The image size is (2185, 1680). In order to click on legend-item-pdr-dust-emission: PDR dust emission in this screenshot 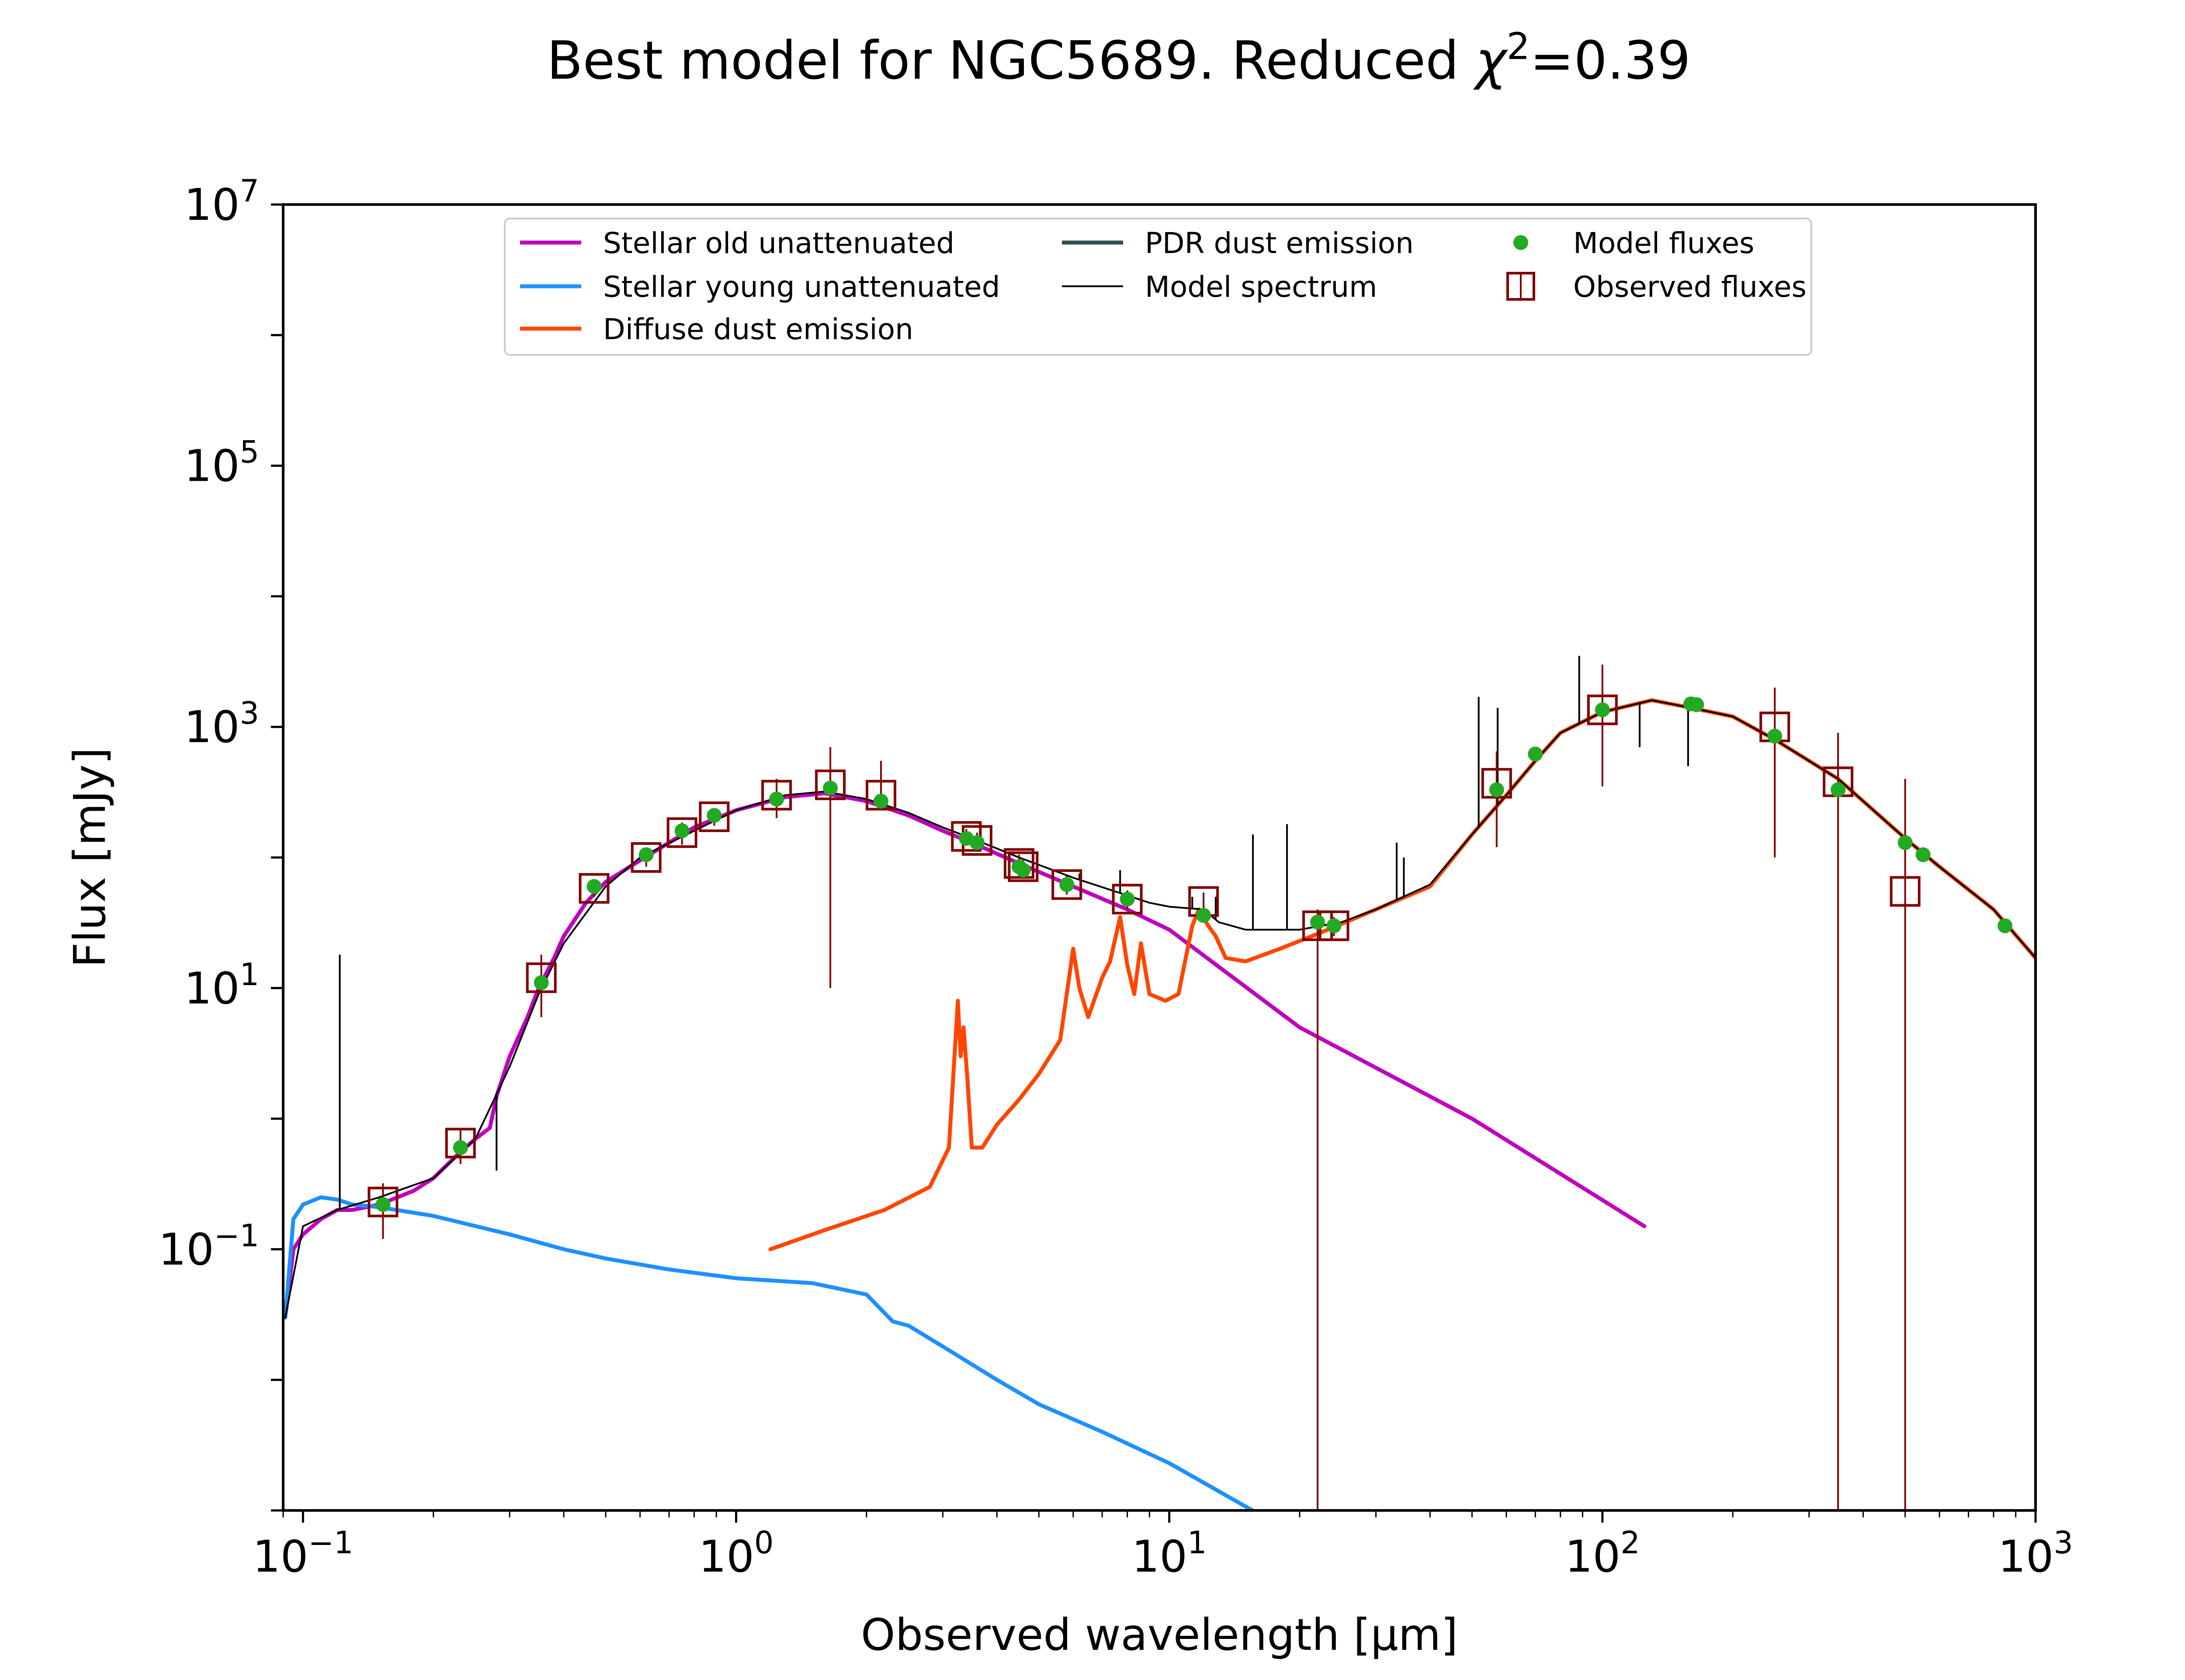, I will do `click(1238, 243)`.